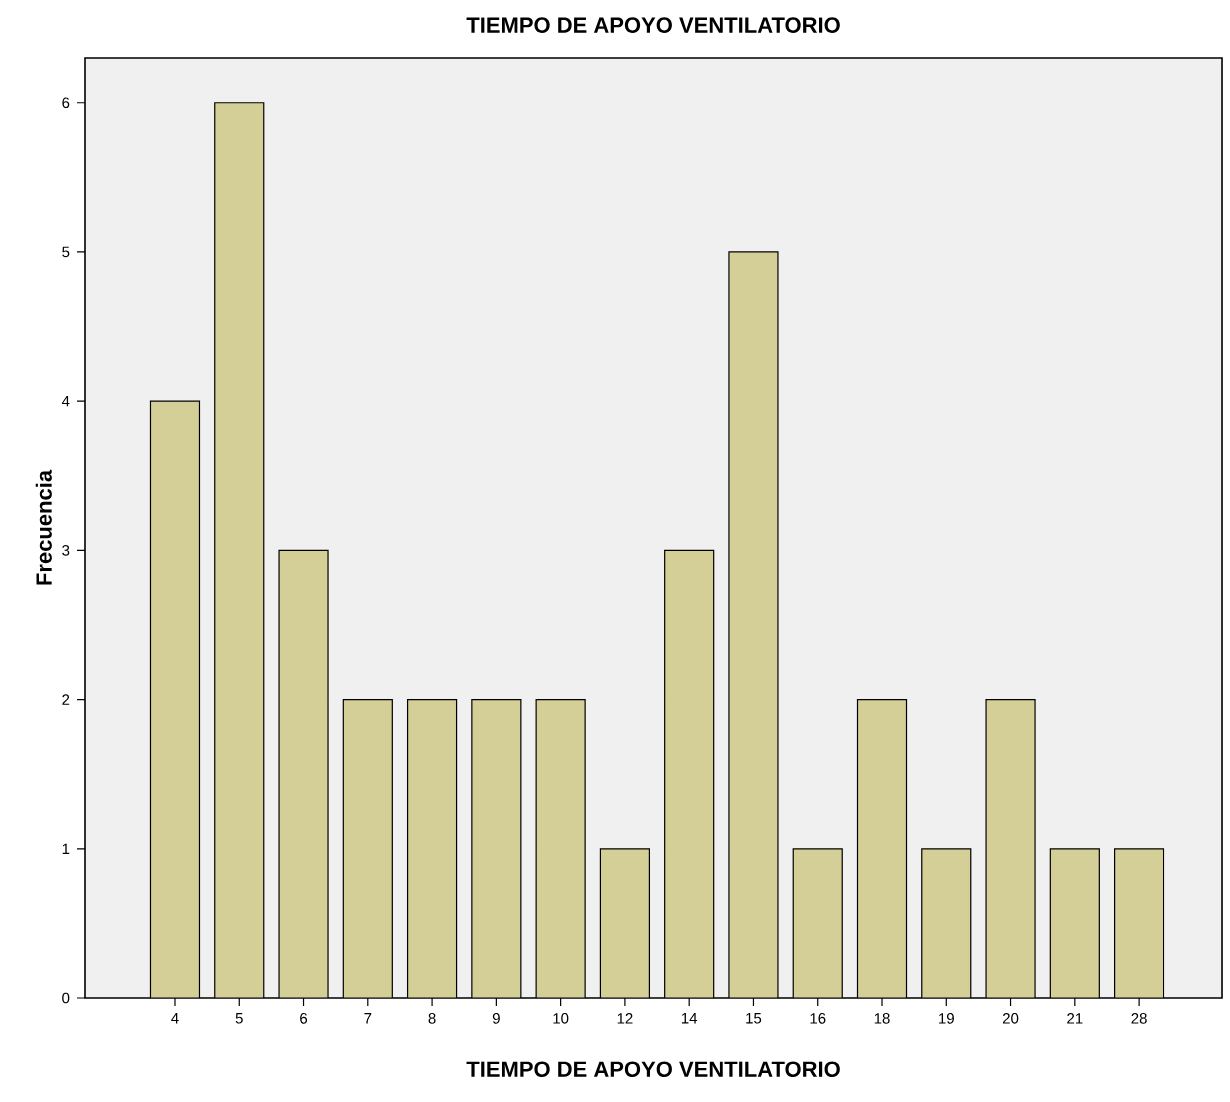  I want to click on x-tick-label: 7, so click(368, 1018).